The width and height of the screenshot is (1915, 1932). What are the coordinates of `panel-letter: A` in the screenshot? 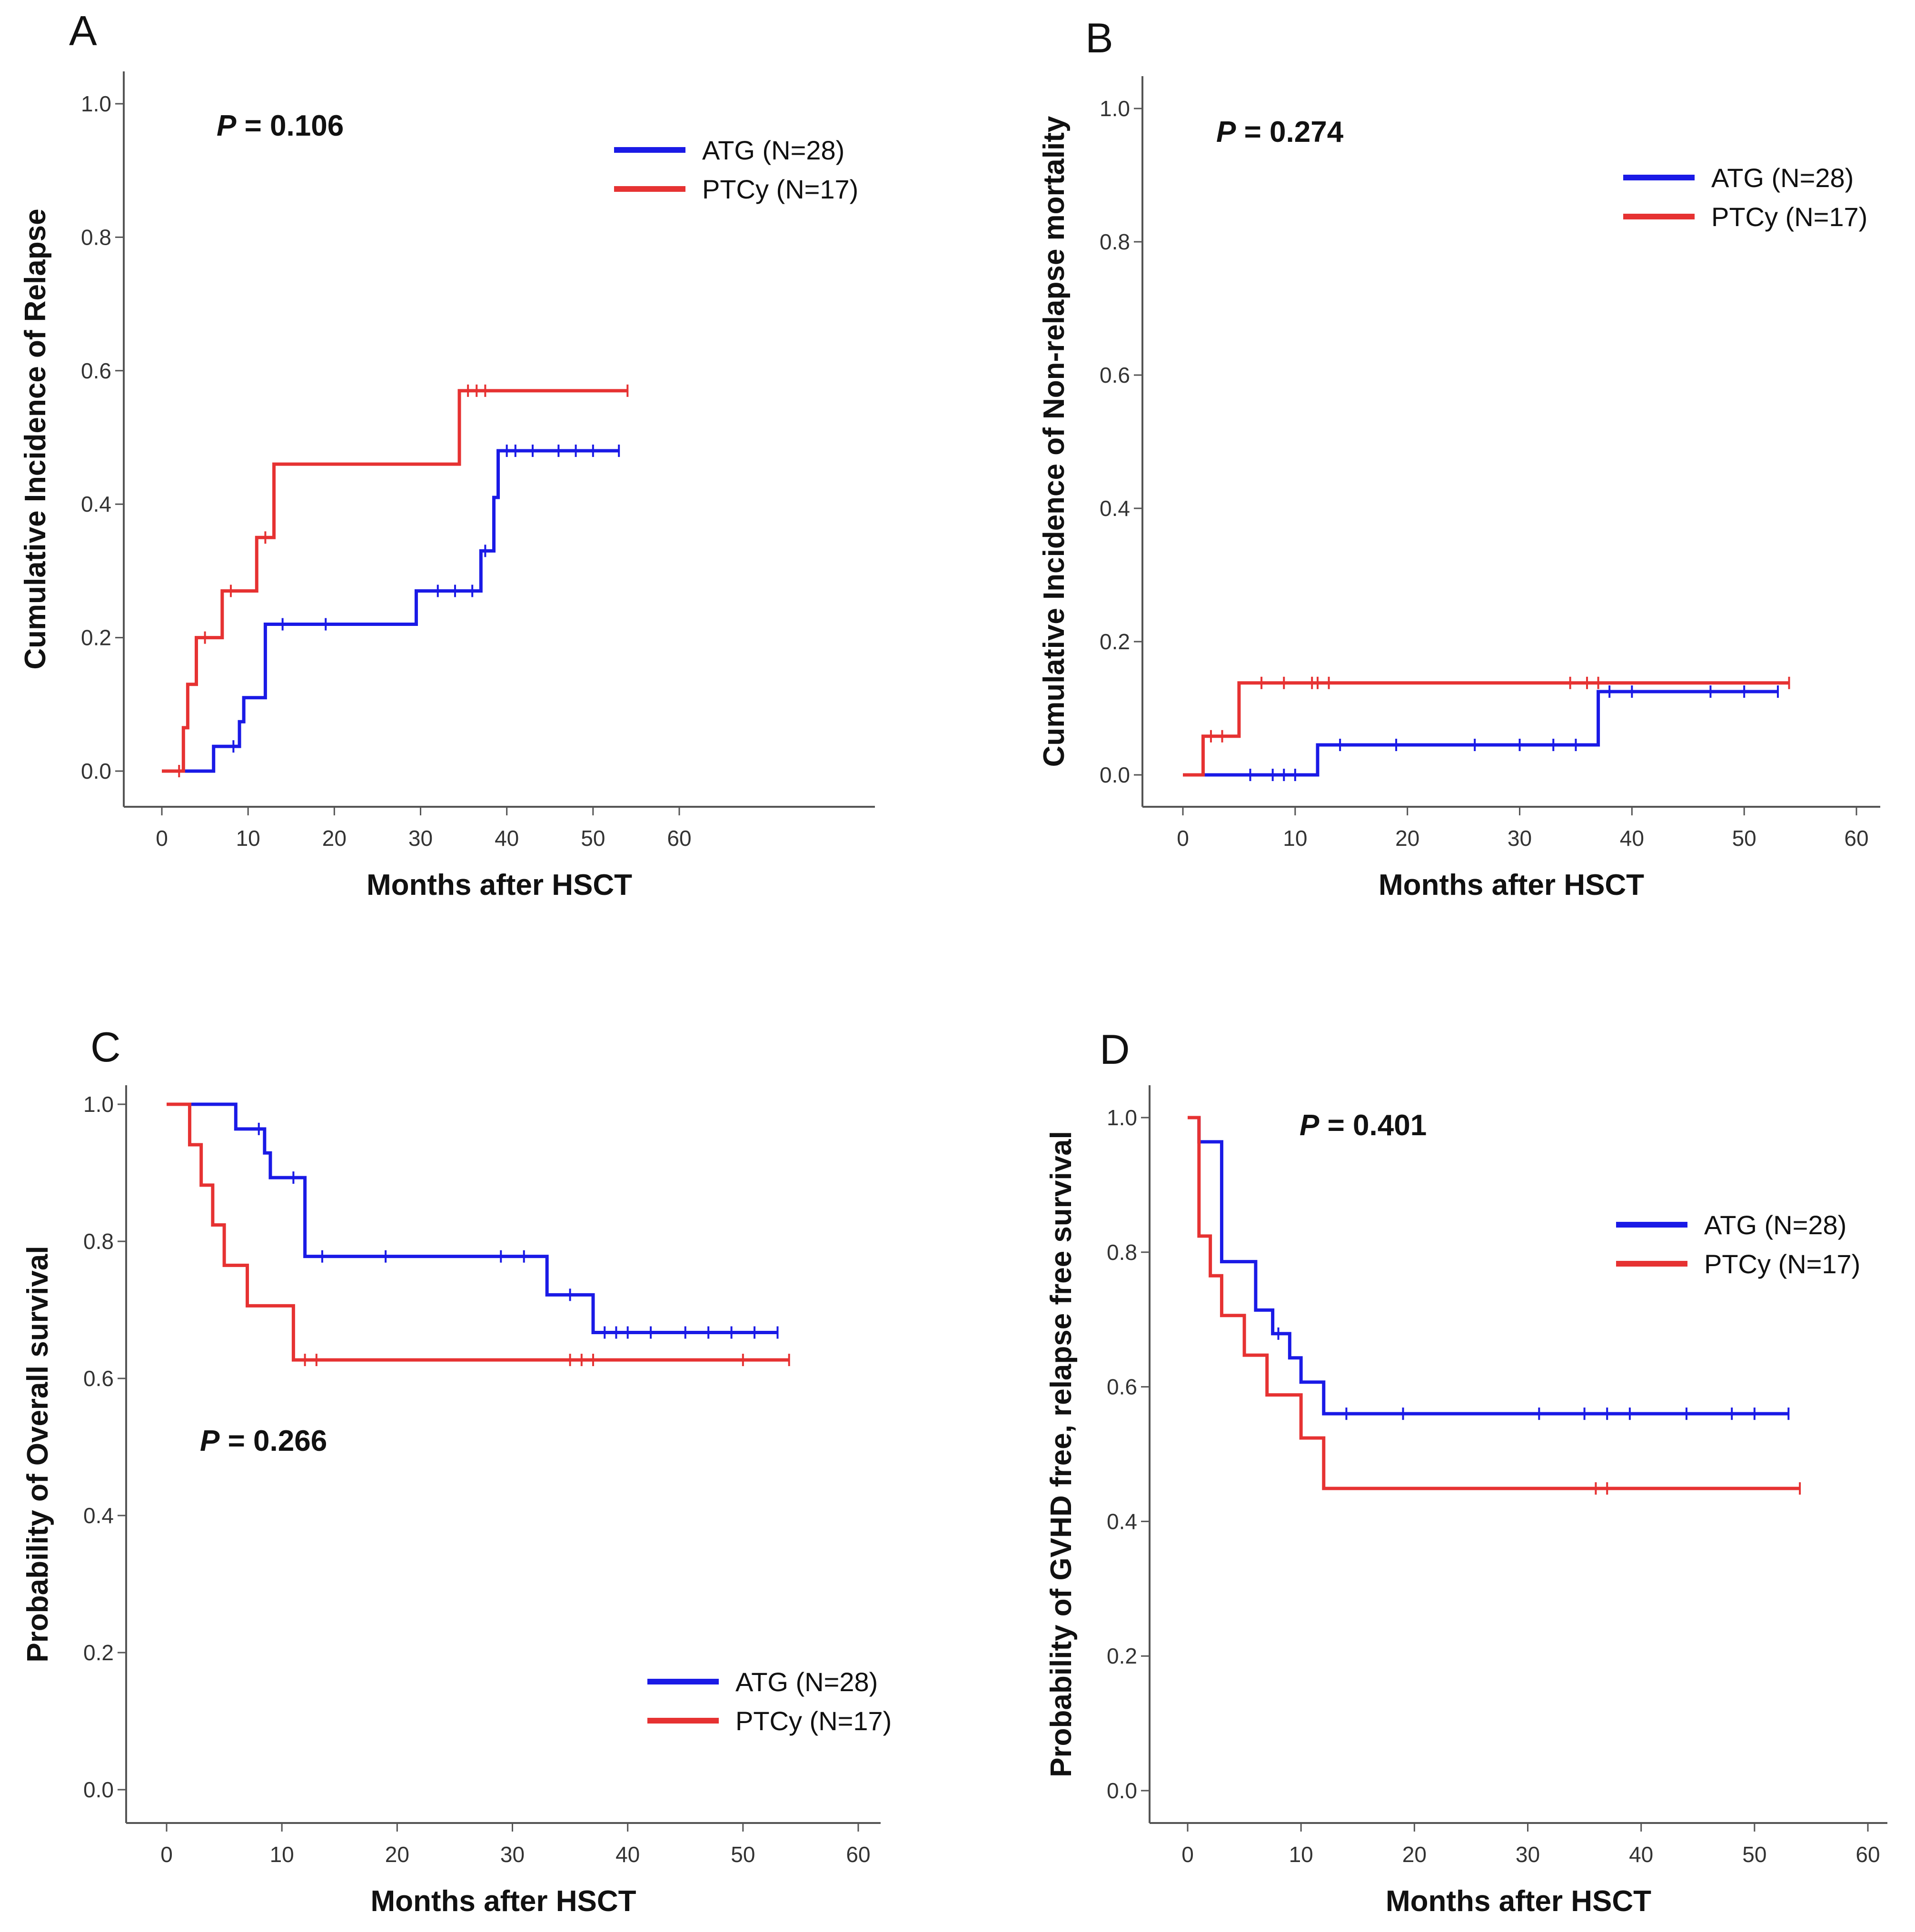 It's located at (83, 31).